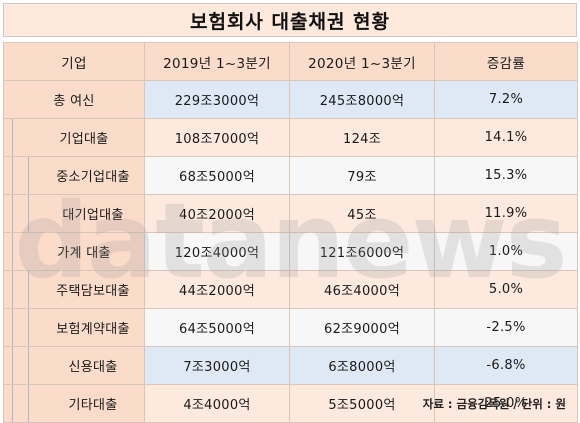  What do you see at coordinates (93, 329) in the screenshot?
I see `row-label-text: 보험계약대출` at bounding box center [93, 329].